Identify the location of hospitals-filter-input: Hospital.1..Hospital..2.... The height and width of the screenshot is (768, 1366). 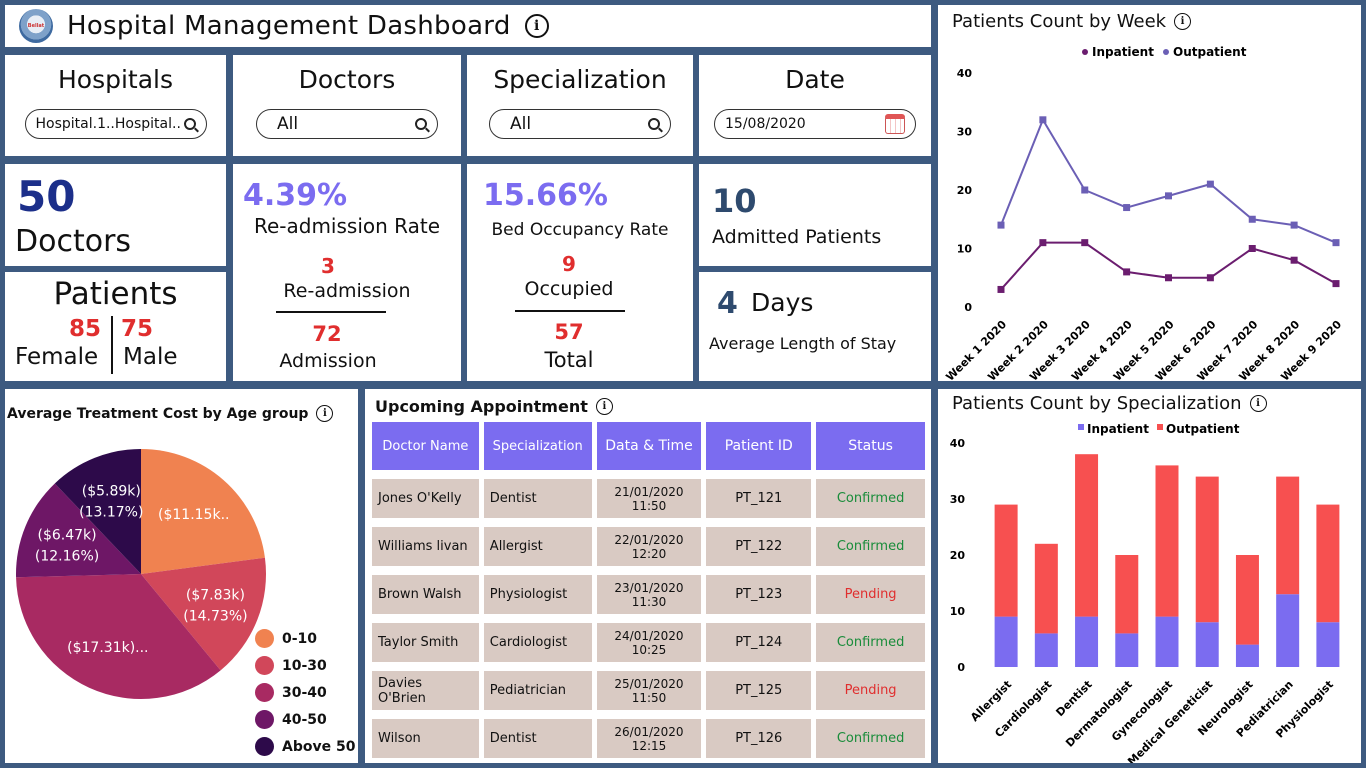
(115, 124).